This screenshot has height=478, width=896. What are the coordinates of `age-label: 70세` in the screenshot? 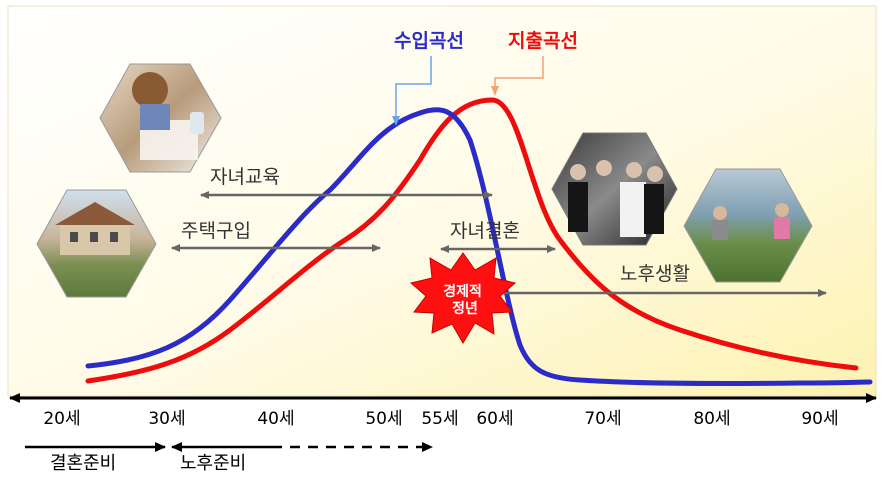 It's located at (602, 419).